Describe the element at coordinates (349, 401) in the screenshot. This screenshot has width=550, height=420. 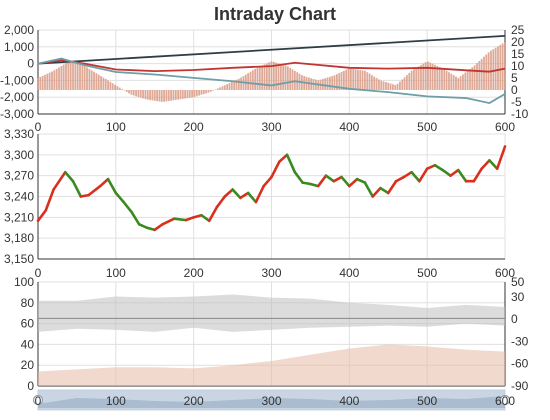
I see `x-tick-label: 400` at that location.